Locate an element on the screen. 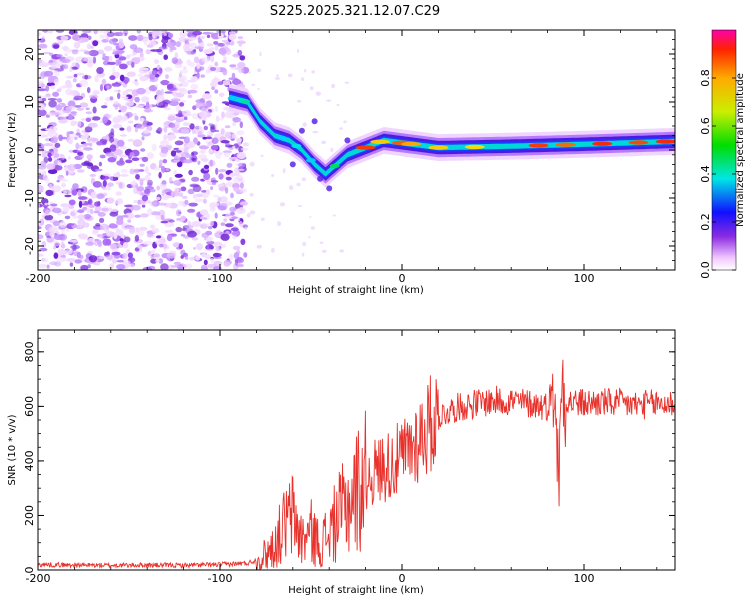 The width and height of the screenshot is (750, 600). snr-y-tick-label: 600 is located at coordinates (29, 406).